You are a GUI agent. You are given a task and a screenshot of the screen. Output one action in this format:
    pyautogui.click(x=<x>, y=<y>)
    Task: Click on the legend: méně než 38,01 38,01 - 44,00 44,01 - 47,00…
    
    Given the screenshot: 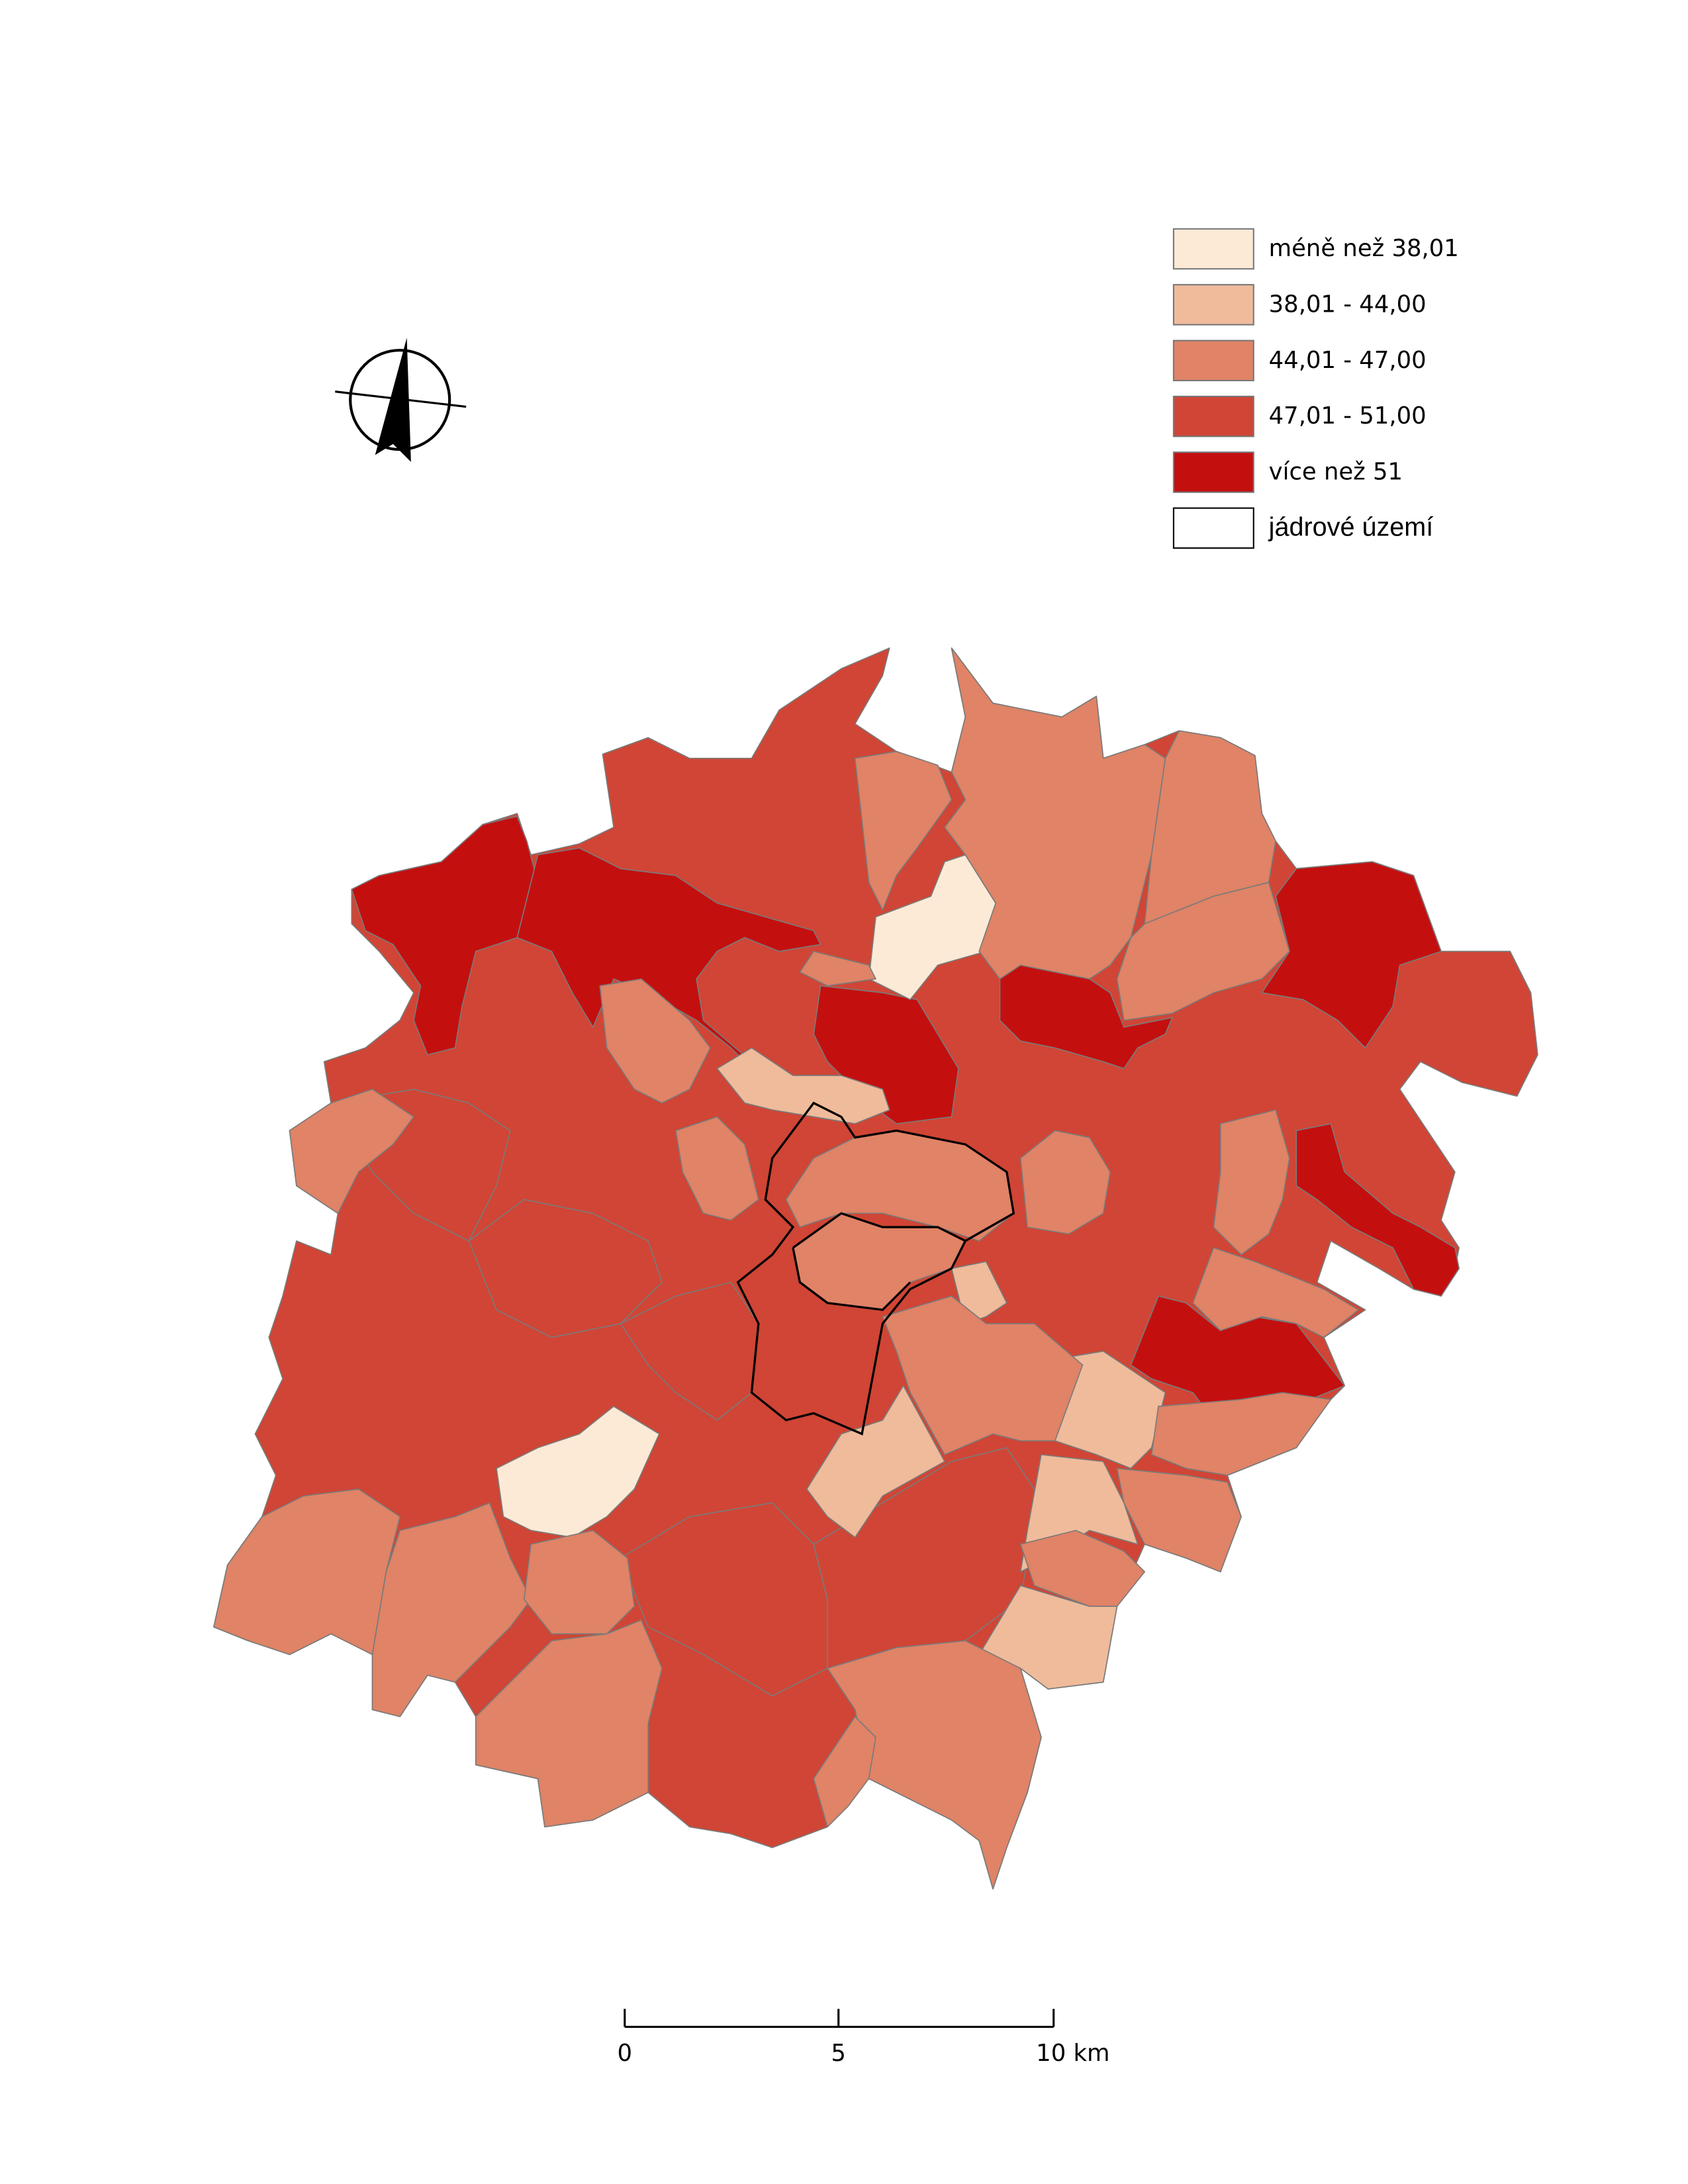 What is the action you would take?
    pyautogui.click(x=1315, y=388)
    